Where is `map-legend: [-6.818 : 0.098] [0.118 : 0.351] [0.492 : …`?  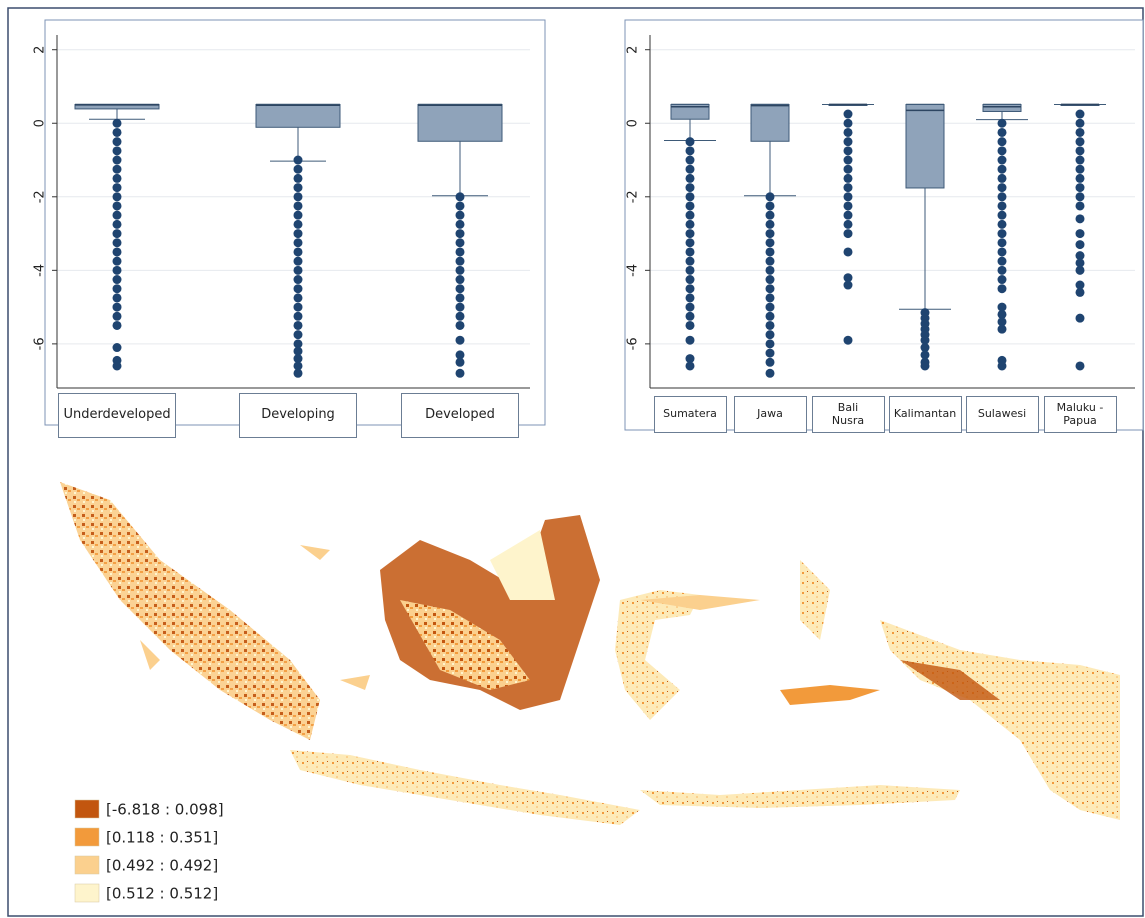
map-legend: [-6.818 : 0.098] [0.118 : 0.351] [0.492 : … is located at coordinates (149, 851).